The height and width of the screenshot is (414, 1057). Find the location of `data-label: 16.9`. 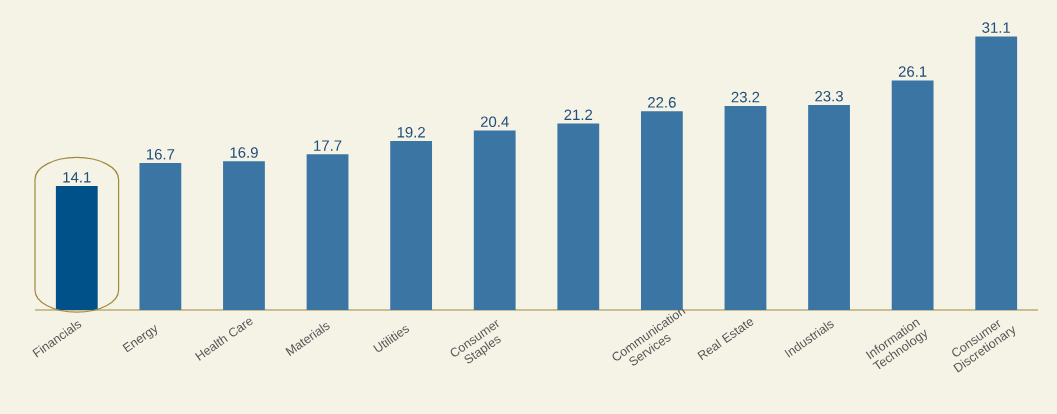

data-label: 16.9 is located at coordinates (244, 152).